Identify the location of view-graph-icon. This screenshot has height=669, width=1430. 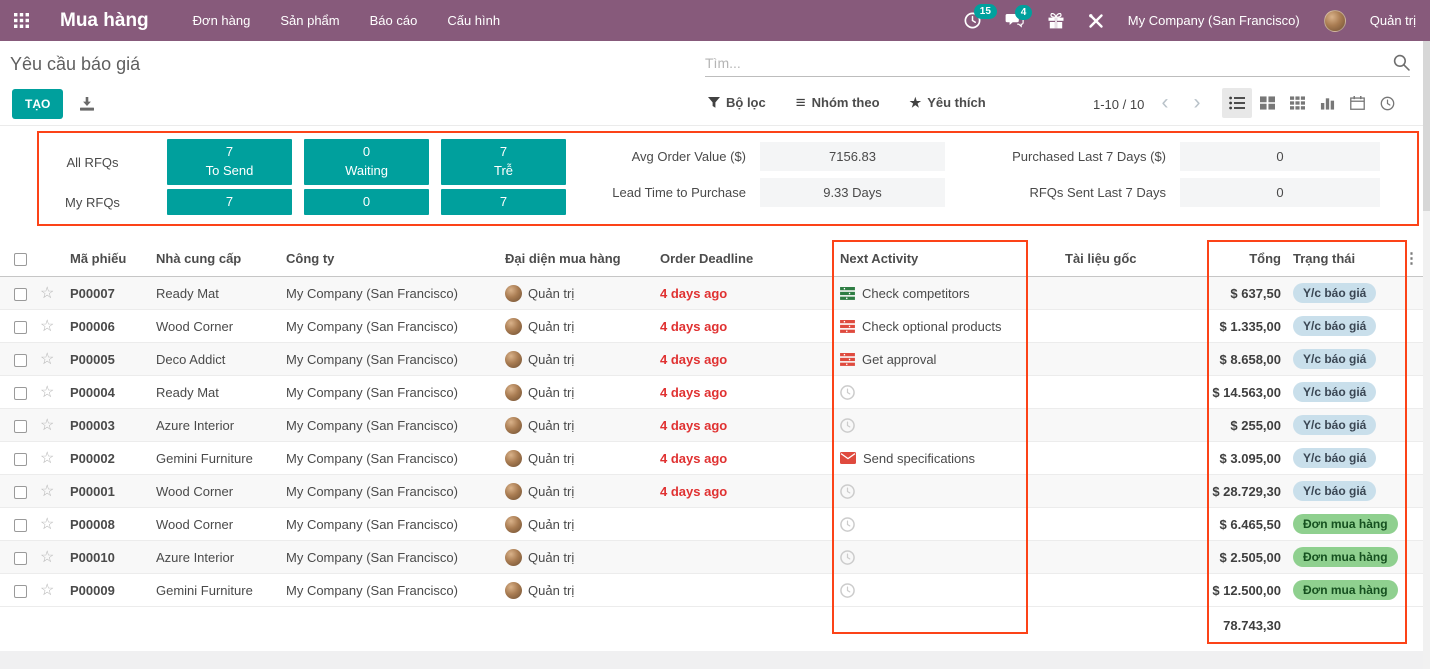
(1327, 103).